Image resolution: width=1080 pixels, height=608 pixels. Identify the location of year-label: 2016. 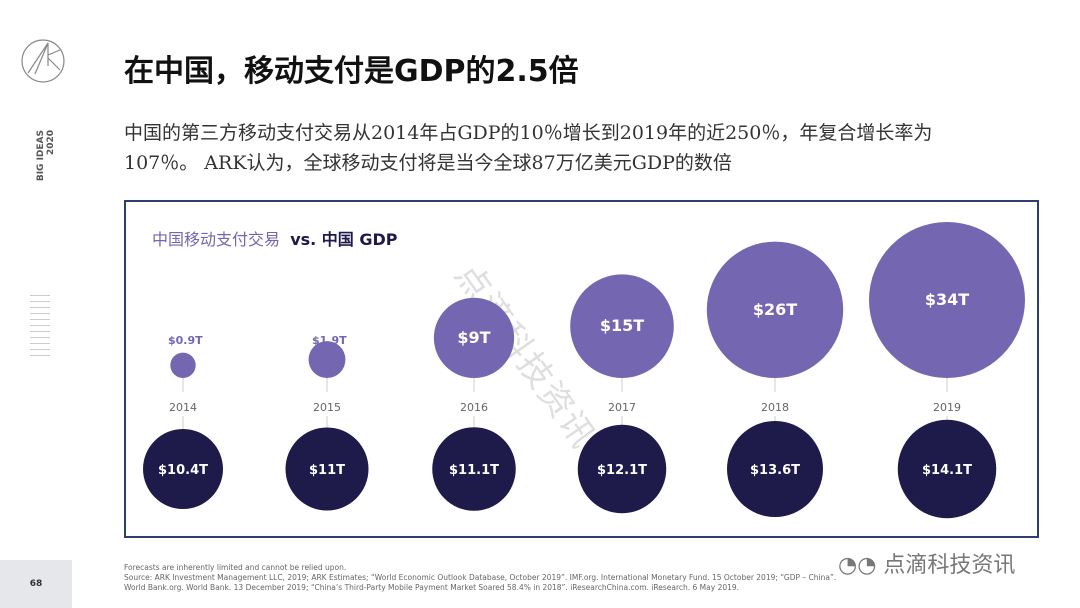
(474, 407).